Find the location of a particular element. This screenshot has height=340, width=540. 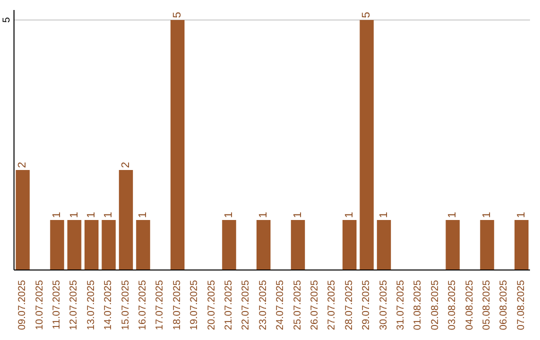

x-tick-label: 05.08.2025 is located at coordinates (487, 305).